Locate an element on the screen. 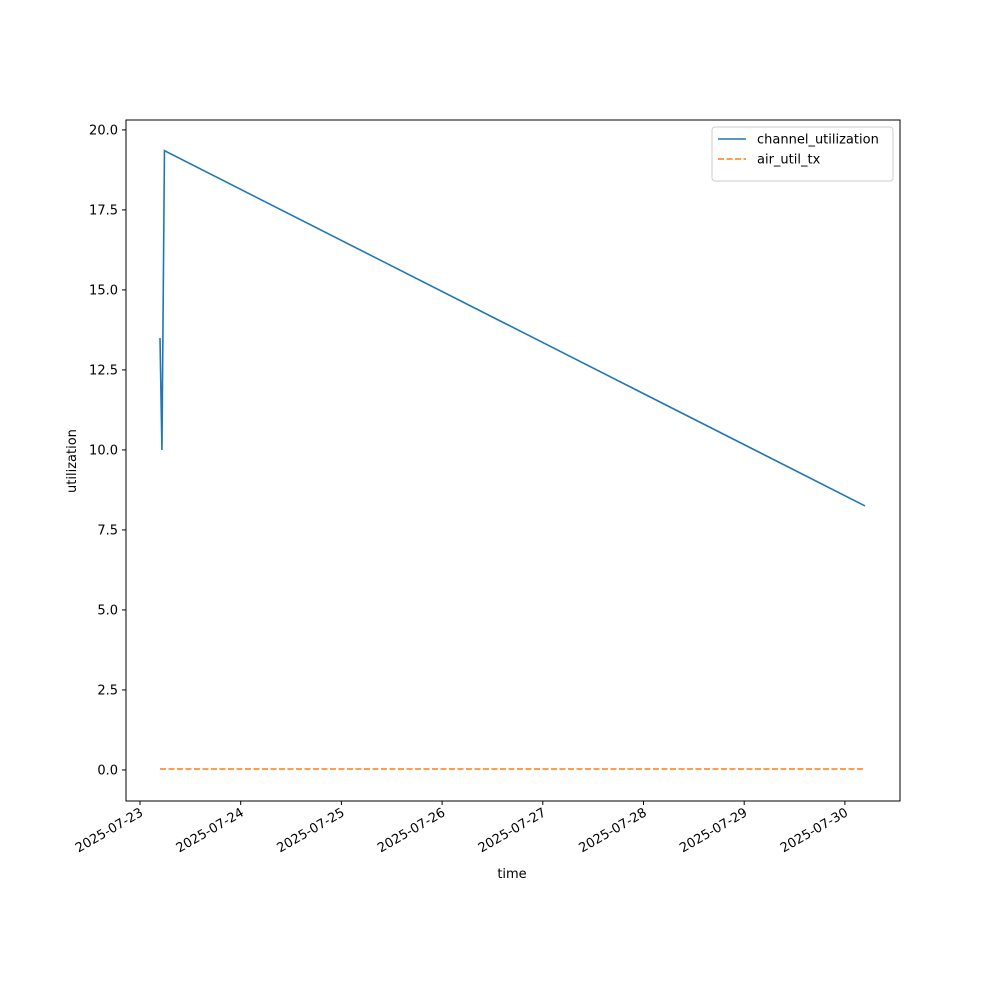 The height and width of the screenshot is (1000, 1000). x-tick-label: 2025-07-25 is located at coordinates (310, 830).